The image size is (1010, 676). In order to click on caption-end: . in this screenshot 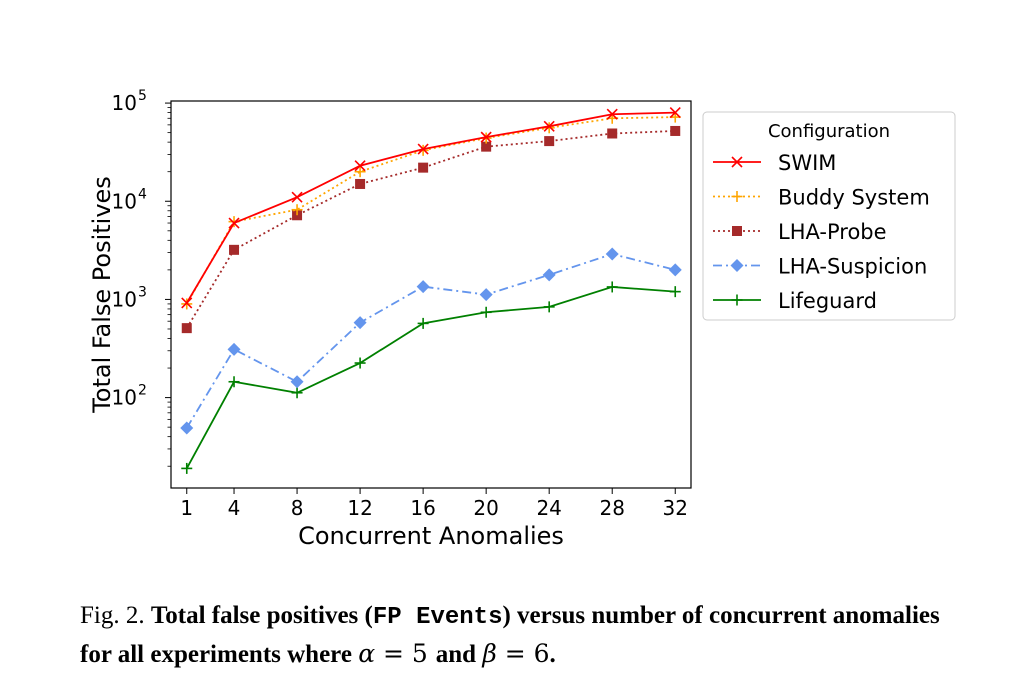, I will do `click(552, 654)`.